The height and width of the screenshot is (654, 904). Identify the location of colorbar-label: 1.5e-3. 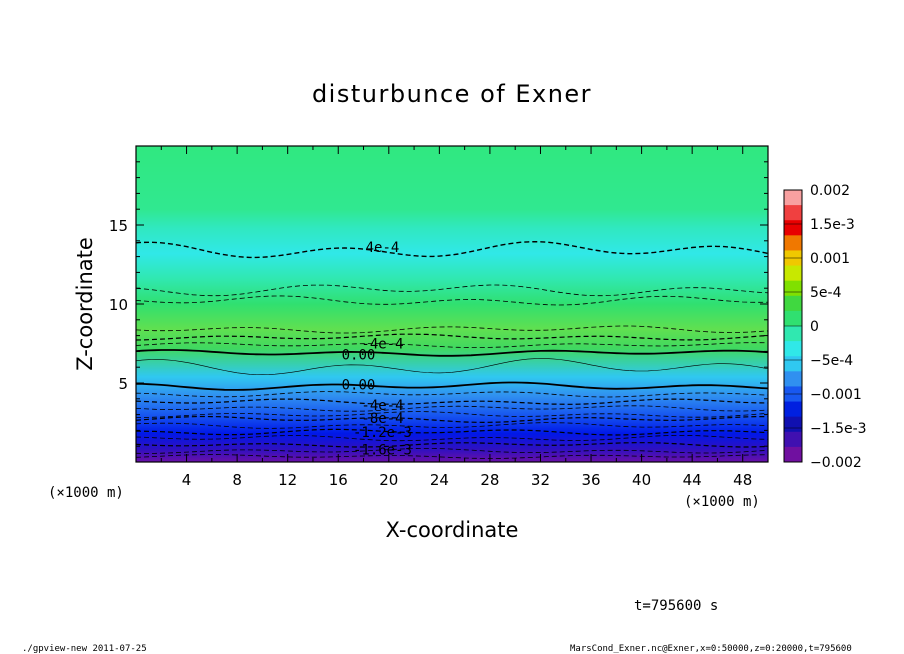
(832, 225).